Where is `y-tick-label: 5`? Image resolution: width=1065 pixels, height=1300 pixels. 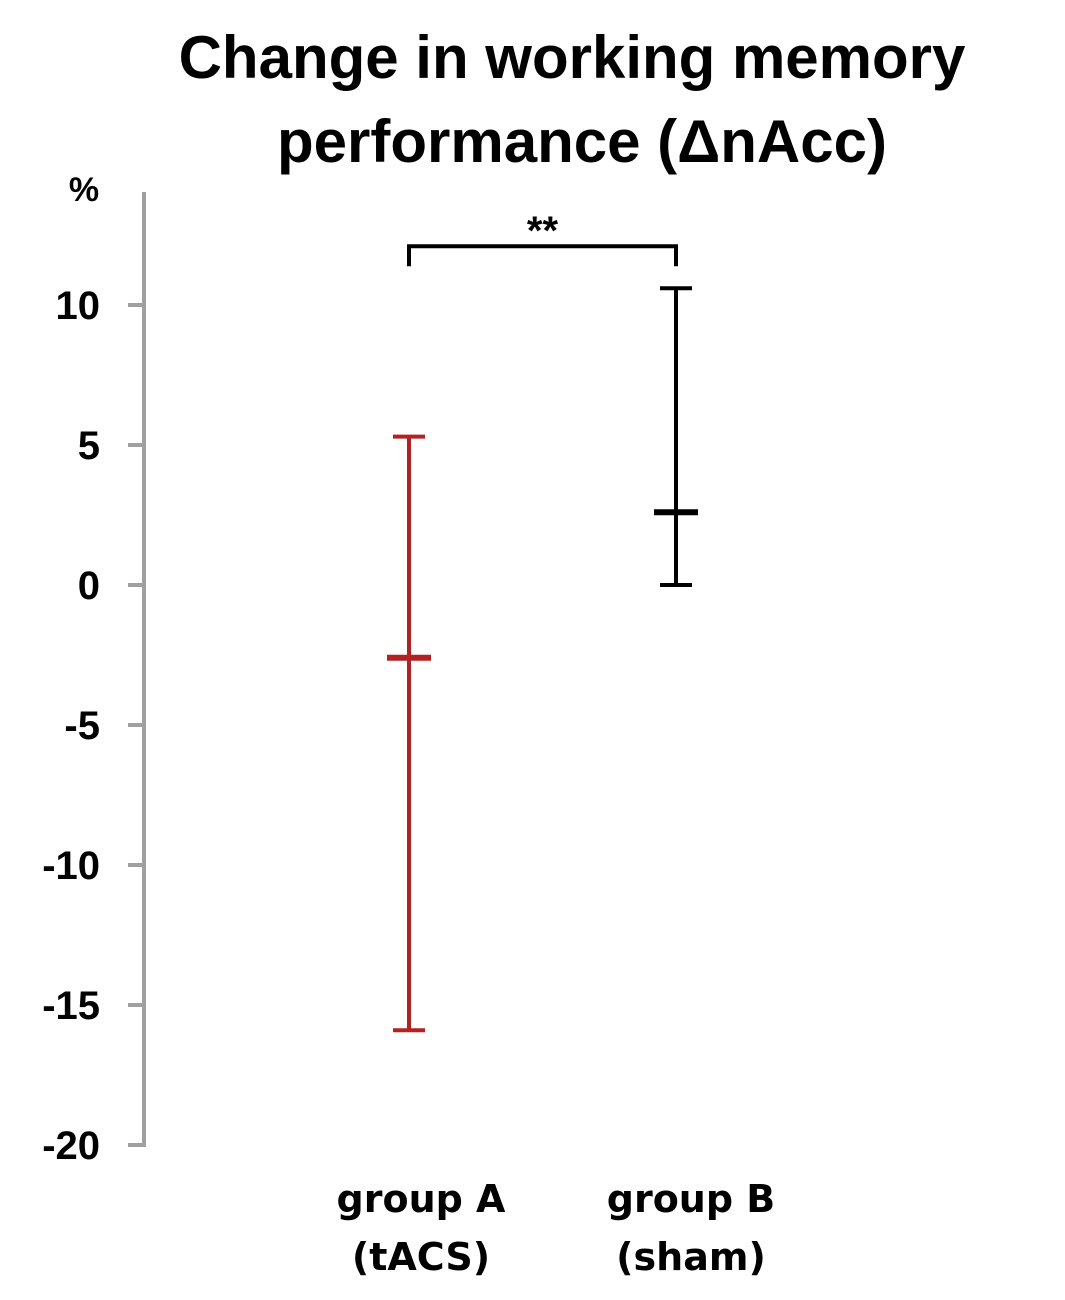 y-tick-label: 5 is located at coordinates (89, 446).